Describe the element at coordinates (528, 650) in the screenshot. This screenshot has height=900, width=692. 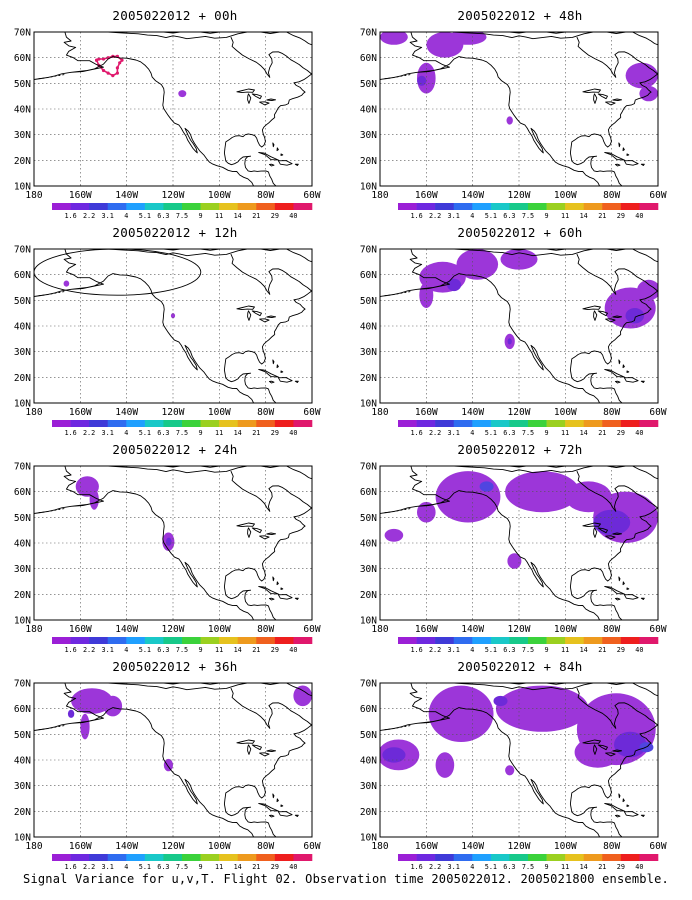
I see `colorbar-label: 7.5` at that location.